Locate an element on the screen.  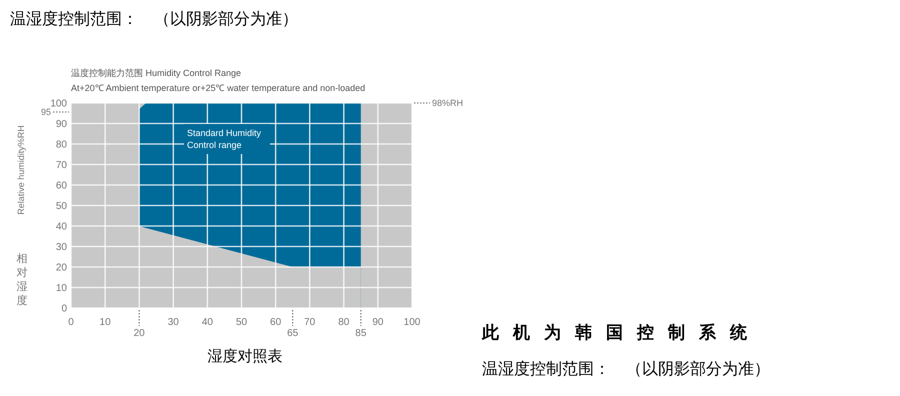
ref-line-label: 65 is located at coordinates (293, 333).